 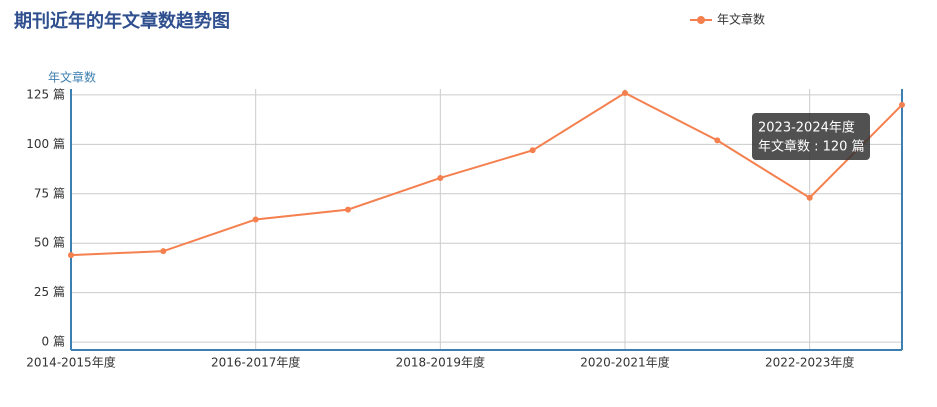 I want to click on tooltip-title: 2023-2024年度, so click(x=806, y=128).